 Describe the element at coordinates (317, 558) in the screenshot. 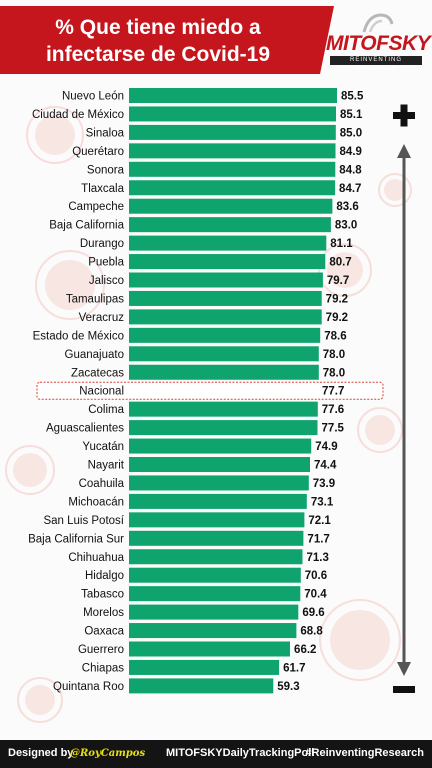

I see `value-label: 71.3` at that location.